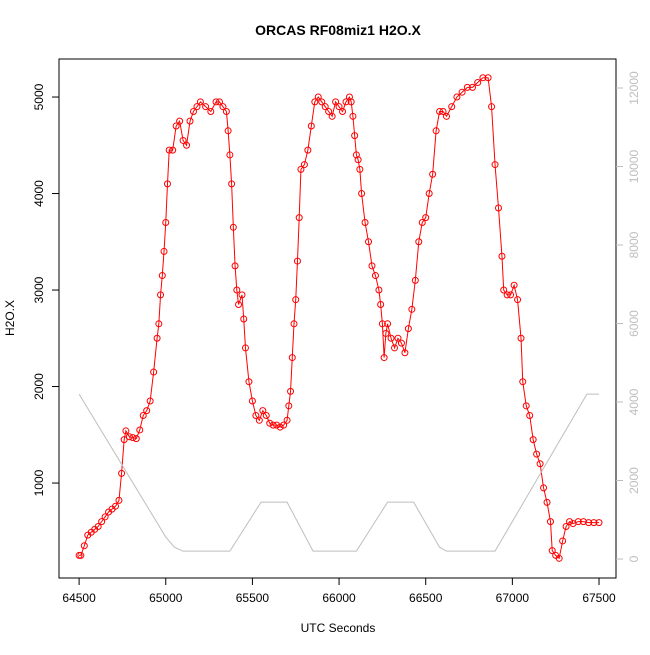  What do you see at coordinates (39, 386) in the screenshot?
I see `y-tick-label: 2000` at bounding box center [39, 386].